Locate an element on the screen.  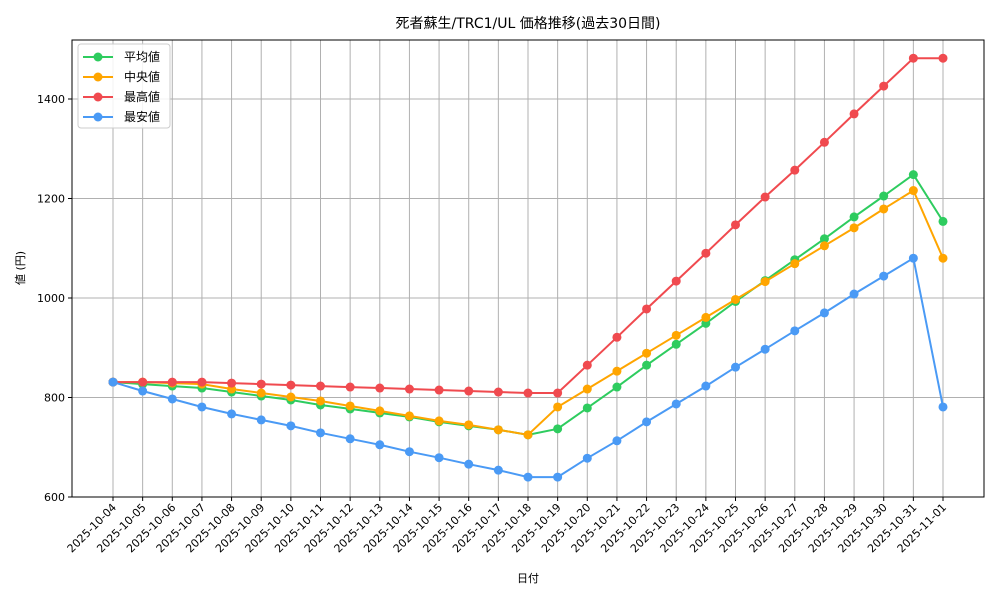
y-axis-label: 値 (円) is located at coordinates (20, 268).